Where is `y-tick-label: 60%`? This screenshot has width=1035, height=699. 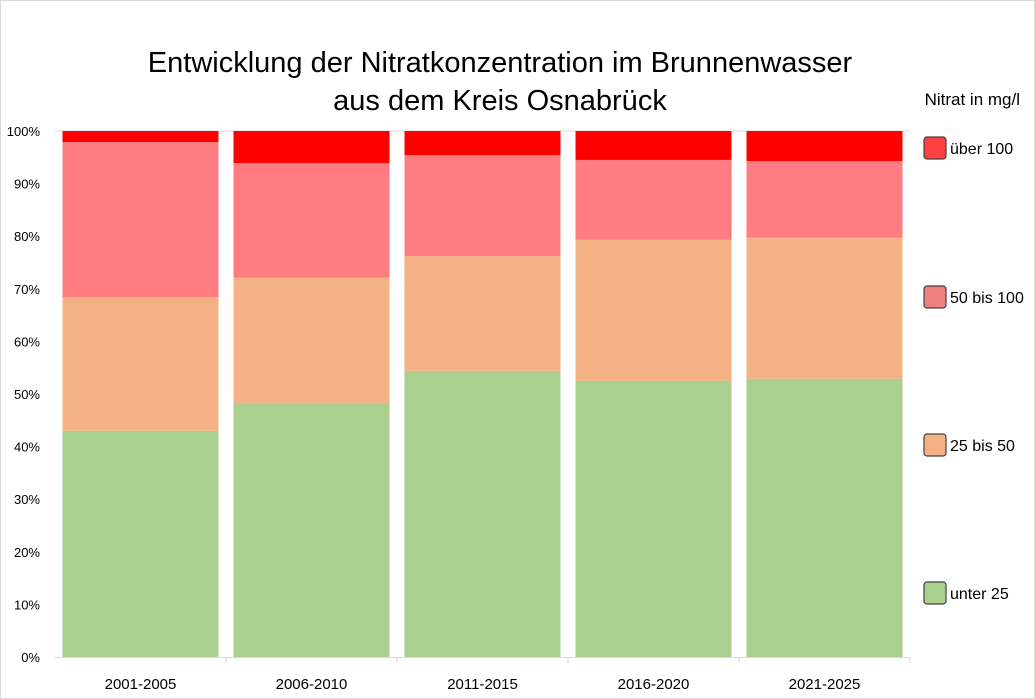
y-tick-label: 60% is located at coordinates (27, 341).